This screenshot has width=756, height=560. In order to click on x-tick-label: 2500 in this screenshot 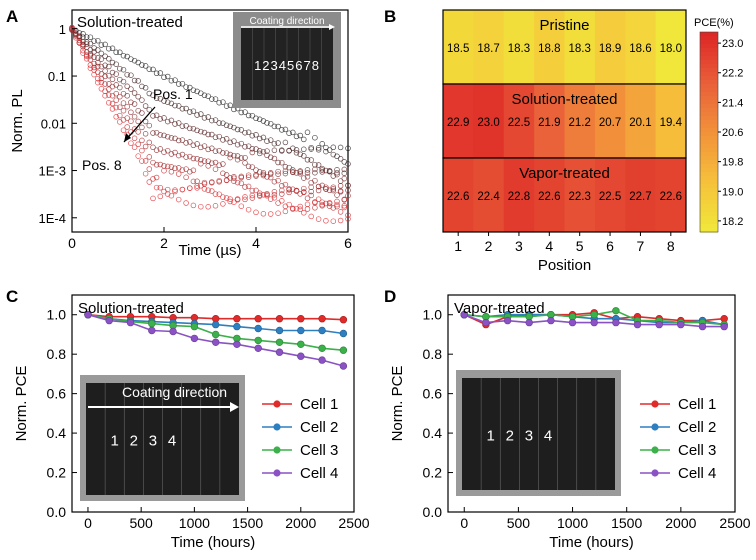, I will do `click(353, 523)`.